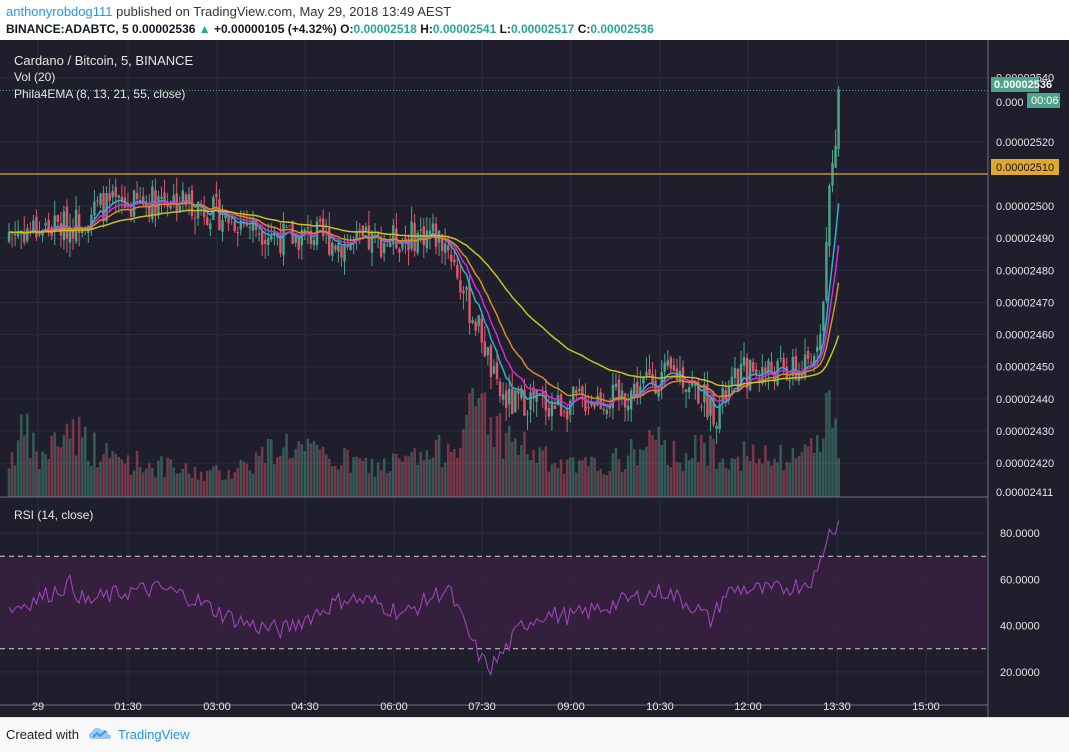 The image size is (1069, 752). Describe the element at coordinates (385, 29) in the screenshot. I see `open-value: 0.00002518` at that location.